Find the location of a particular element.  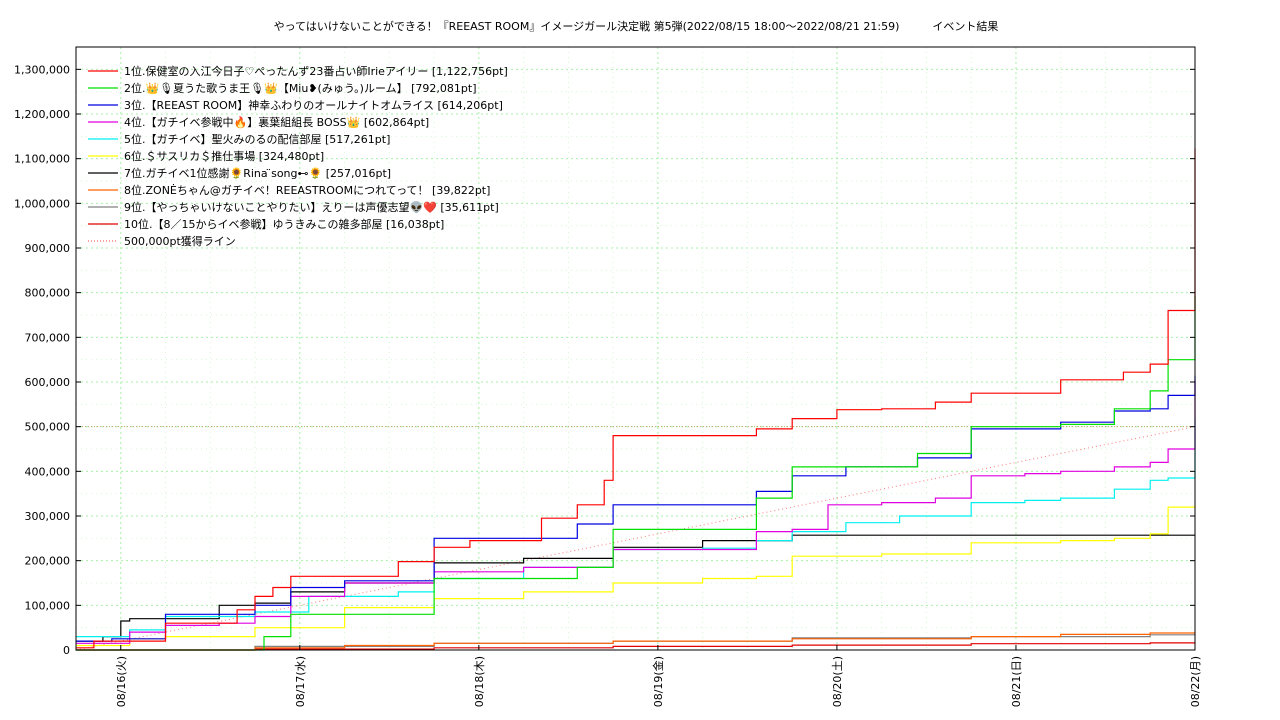

y-tick-label: 1,100,000 is located at coordinates (42, 159).